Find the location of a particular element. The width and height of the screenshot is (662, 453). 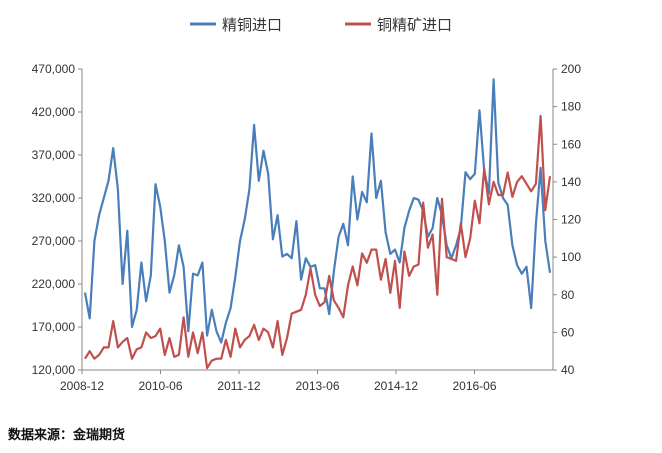

y-right-tick-label: 160 is located at coordinates (571, 144).